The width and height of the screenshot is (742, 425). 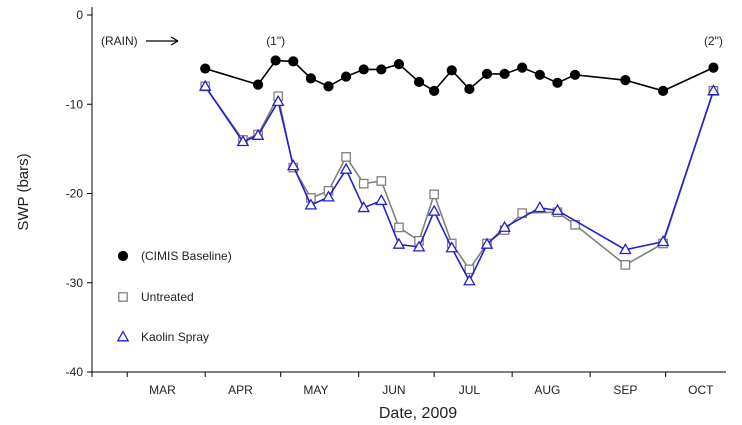 What do you see at coordinates (393, 390) in the screenshot?
I see `x-tick-label: JUN` at bounding box center [393, 390].